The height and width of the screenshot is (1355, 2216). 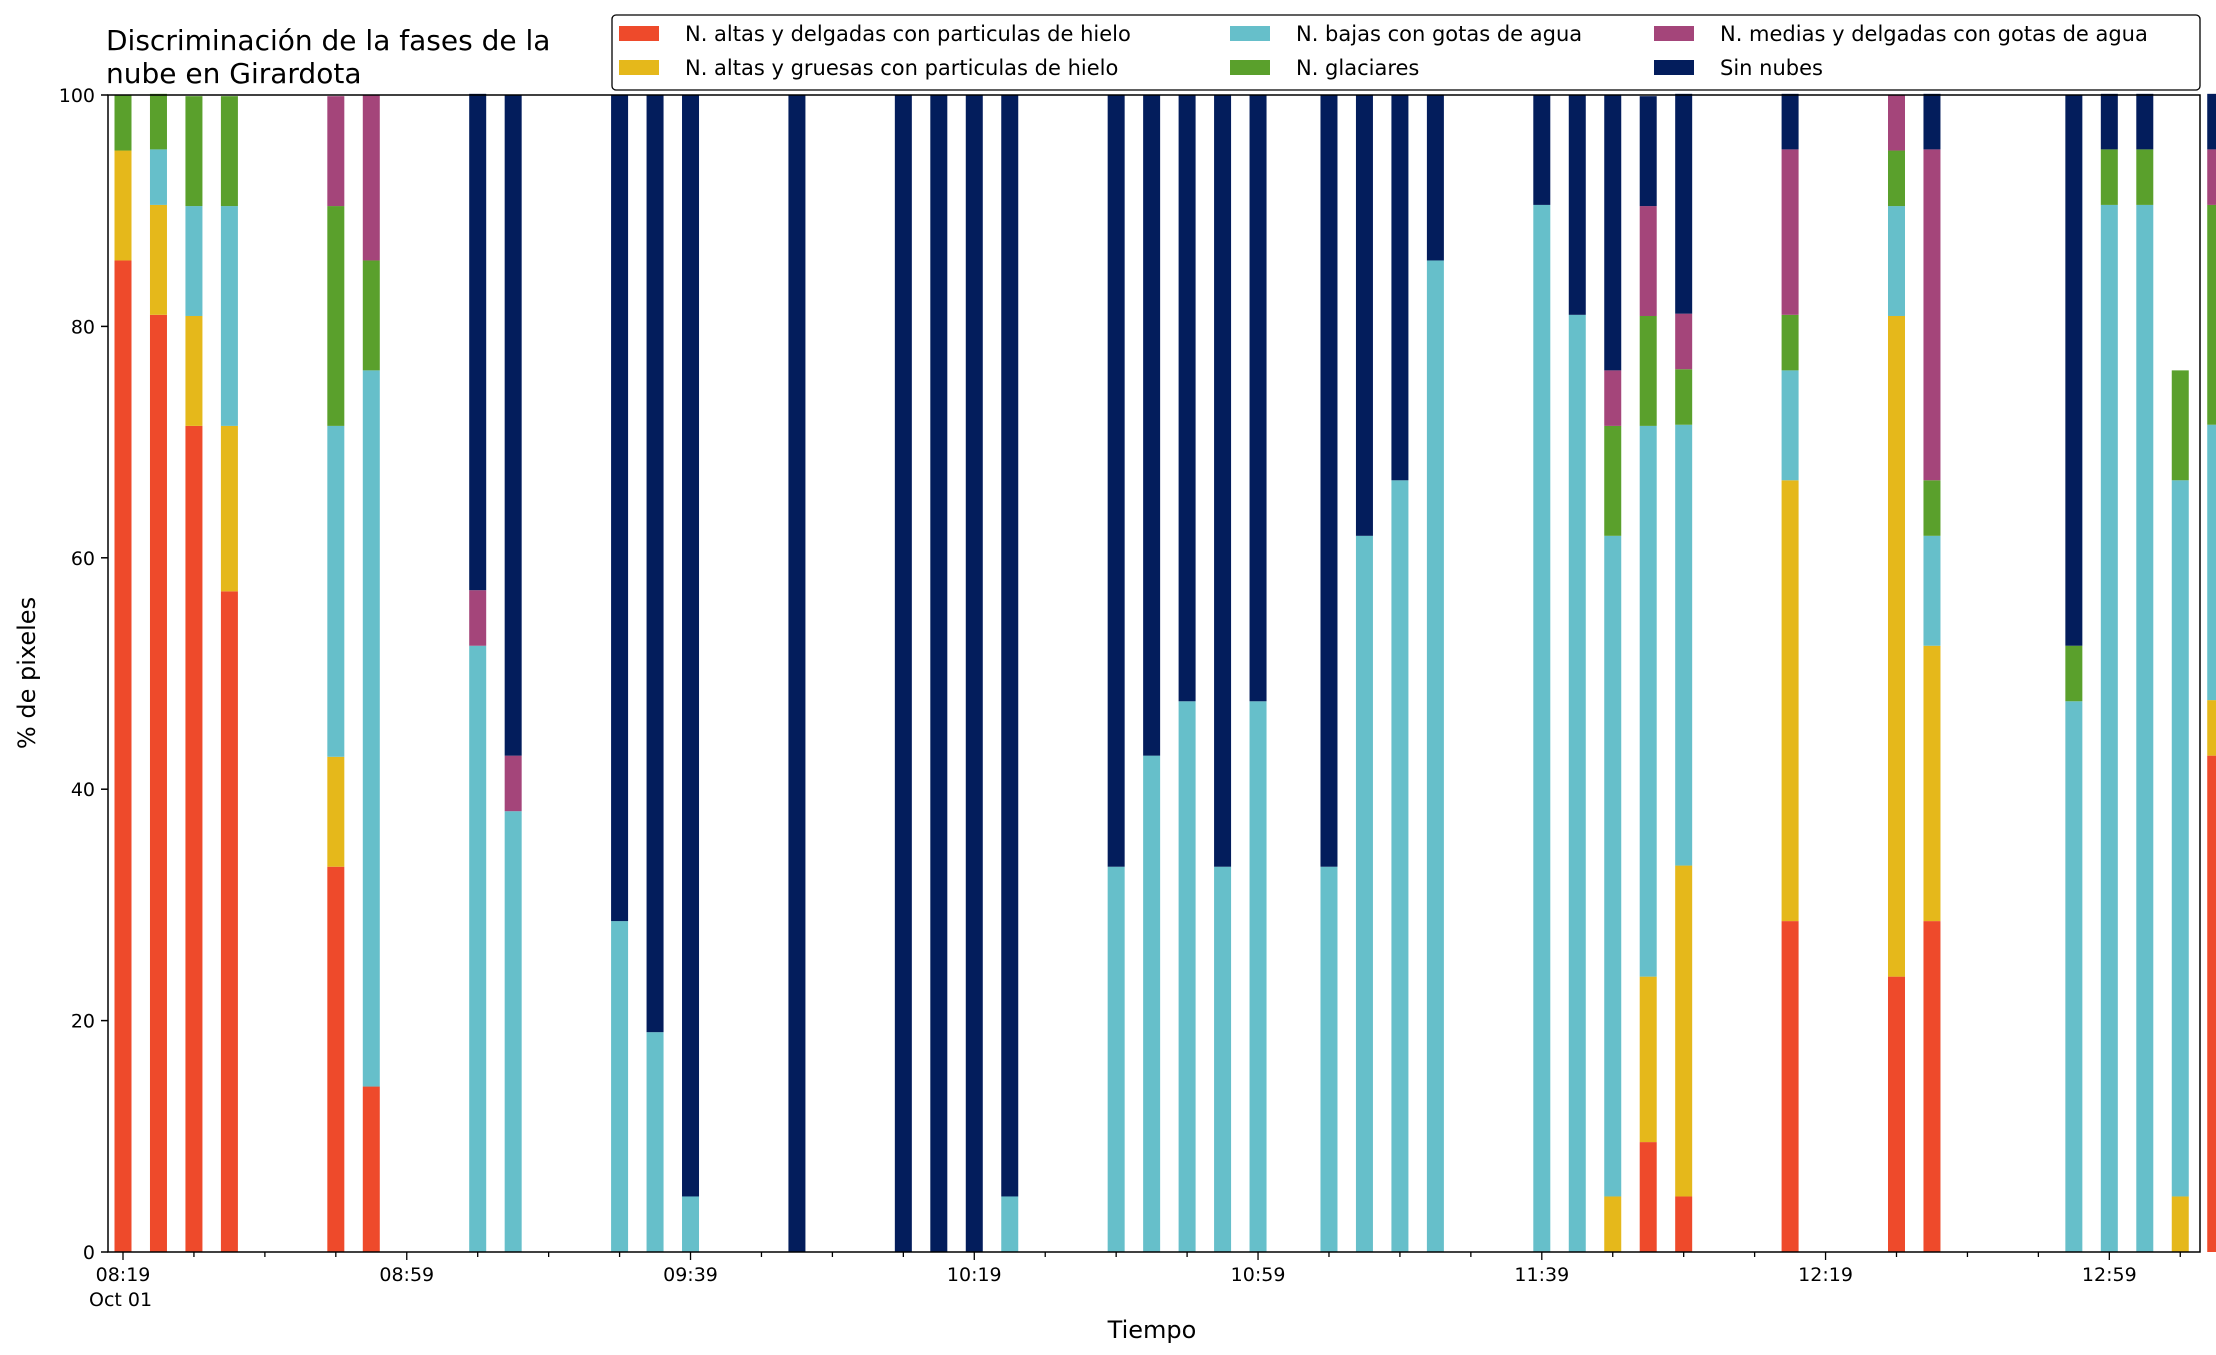 I want to click on legend-label-5: Sin nubes, so click(x=1771, y=68).